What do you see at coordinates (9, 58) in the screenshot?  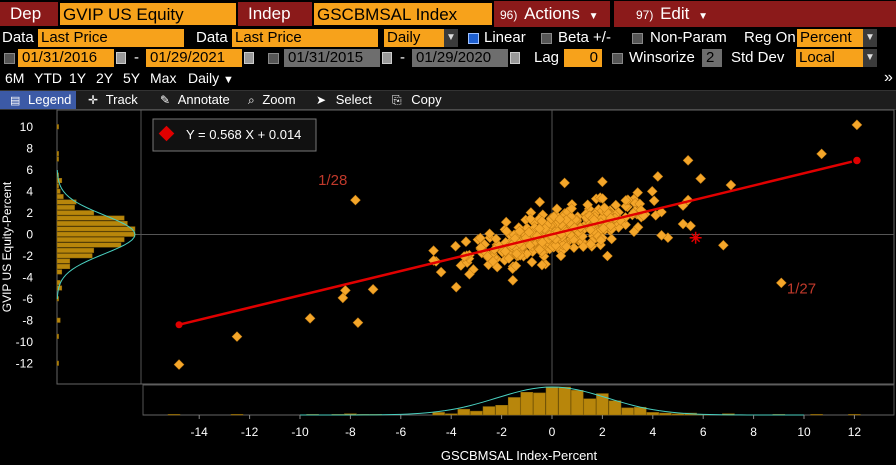 I see `date-range-1-checkbox` at bounding box center [9, 58].